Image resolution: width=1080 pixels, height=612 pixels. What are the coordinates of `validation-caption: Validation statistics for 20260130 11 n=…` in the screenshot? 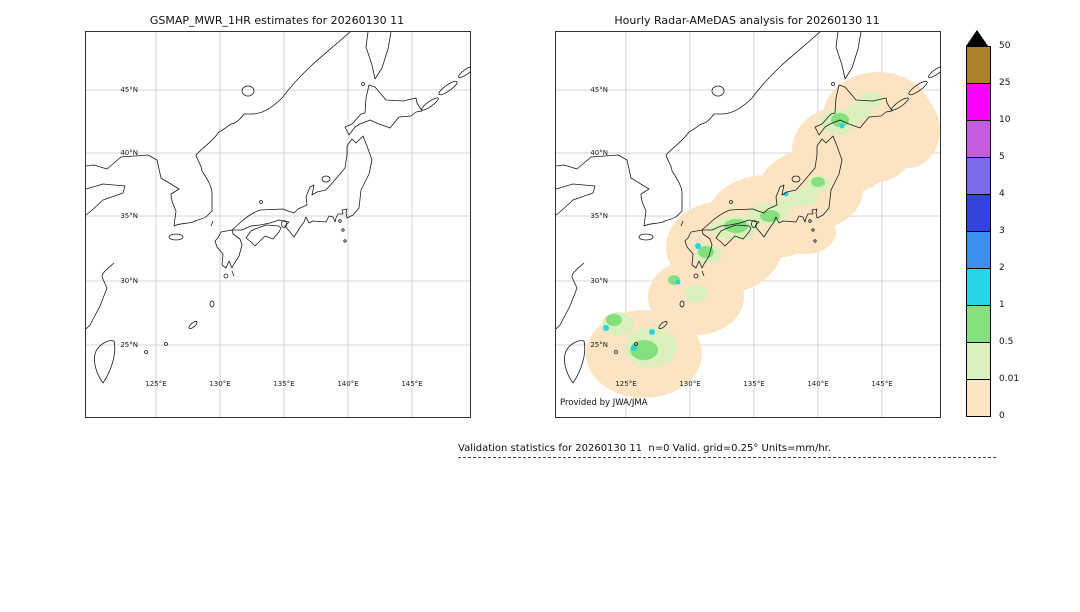 It's located at (645, 448).